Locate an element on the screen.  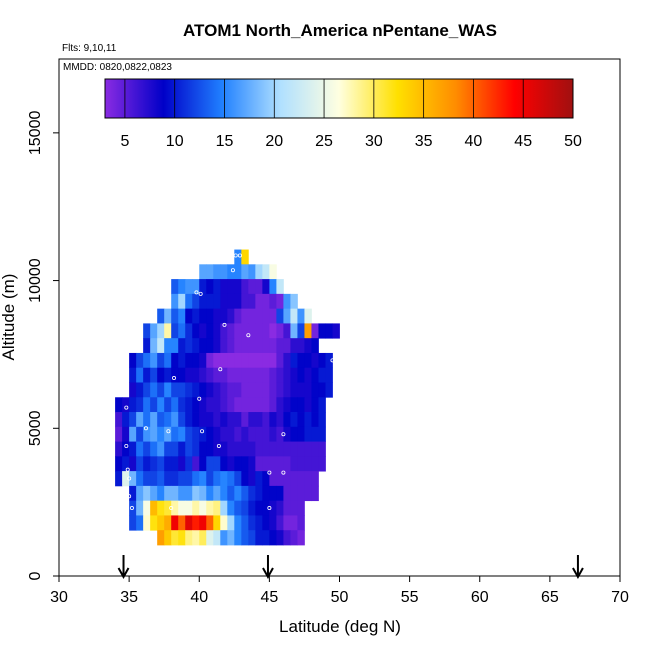
x-axis: 30 35 40 45 50 55 60 65 70 is located at coordinates (339, 591).